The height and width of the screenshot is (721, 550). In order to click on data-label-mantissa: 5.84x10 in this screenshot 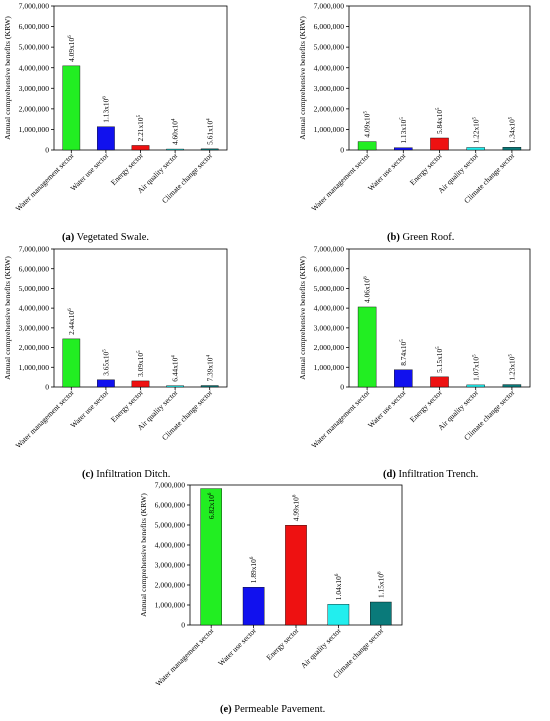, I will do `click(439, 122)`.